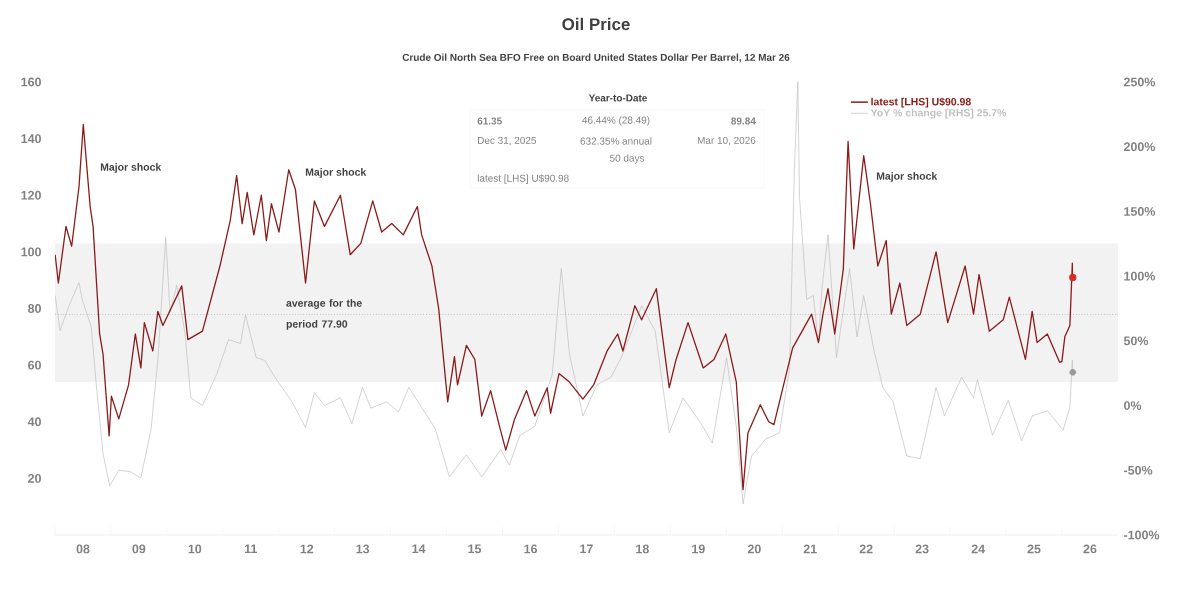 This screenshot has height=596, width=1192. Describe the element at coordinates (743, 121) in the screenshot. I see `annotation: 89.84` at that location.